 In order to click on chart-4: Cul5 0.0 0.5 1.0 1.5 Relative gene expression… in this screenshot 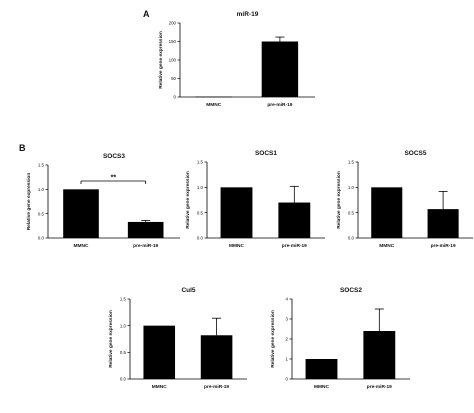, I will do `click(177, 338)`.